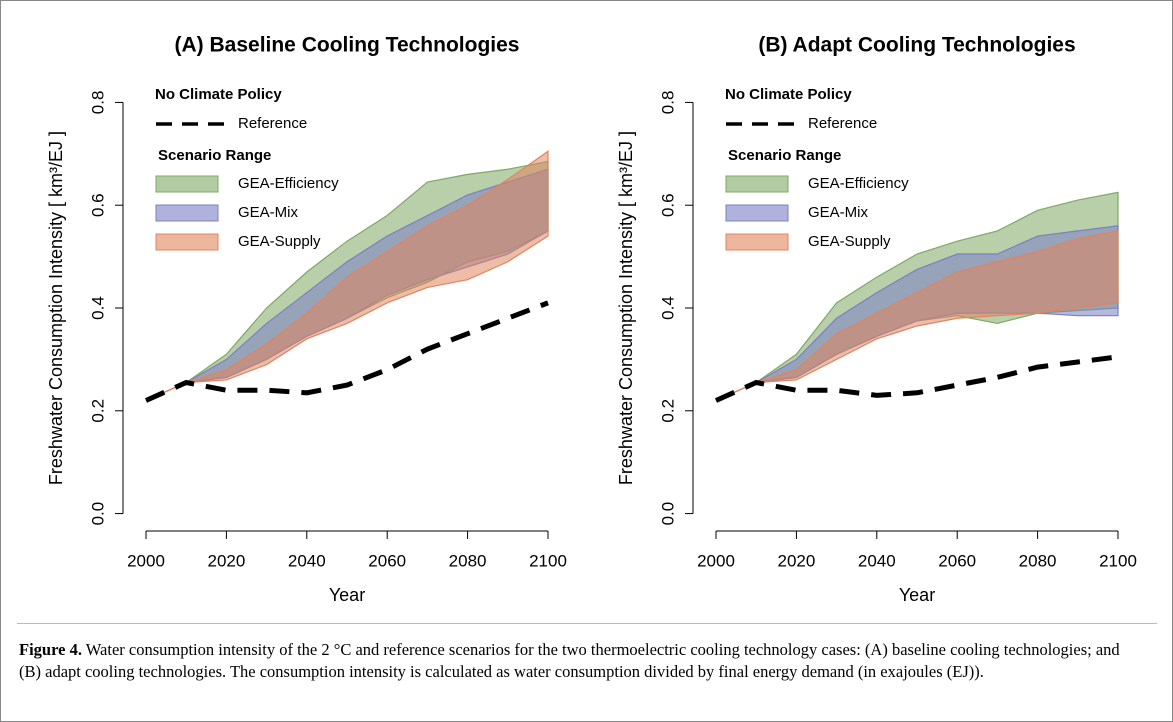  What do you see at coordinates (347, 45) in the screenshot?
I see `panel-title: (A) Baseline Cooling Technologies` at bounding box center [347, 45].